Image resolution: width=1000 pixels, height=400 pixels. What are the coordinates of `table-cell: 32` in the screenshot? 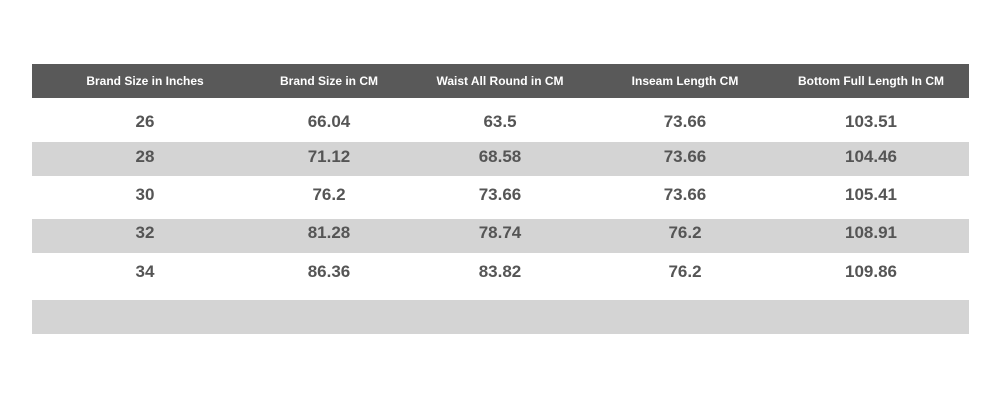 It's located at (145, 232).